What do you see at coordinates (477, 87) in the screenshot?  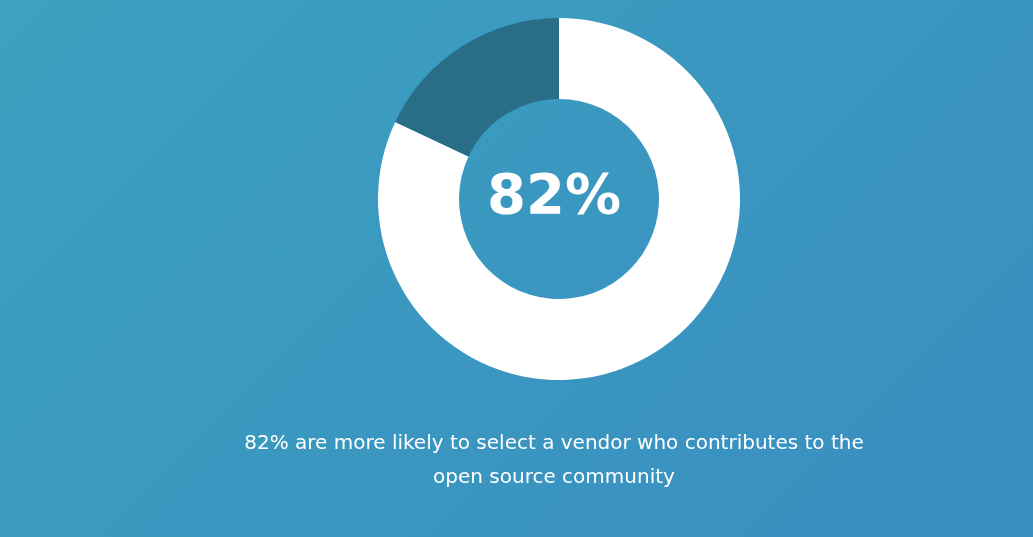 I see `donut-slice` at bounding box center [477, 87].